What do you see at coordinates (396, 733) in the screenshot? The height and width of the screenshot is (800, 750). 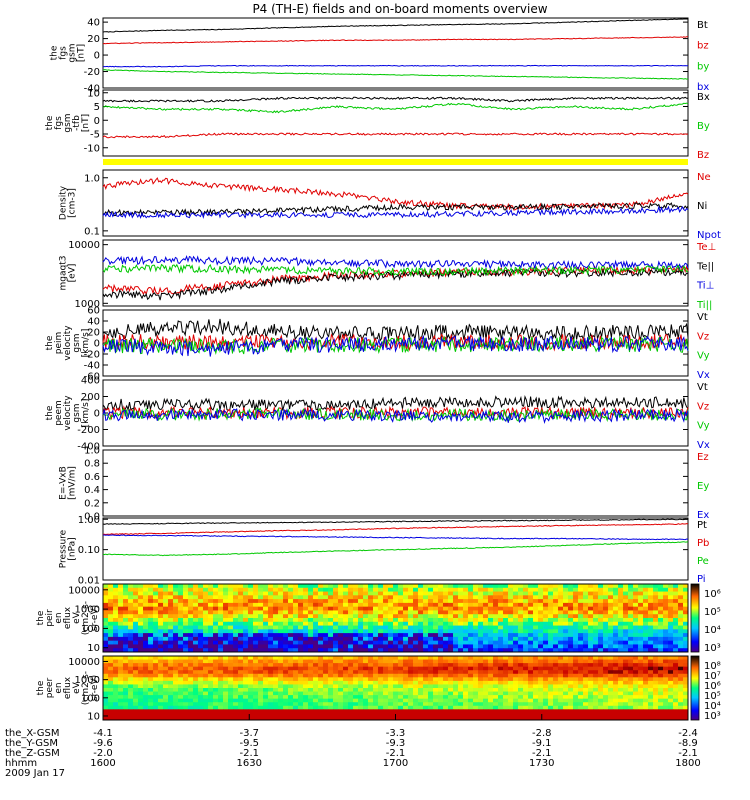 I see `x-tick-label: -3.3` at bounding box center [396, 733].